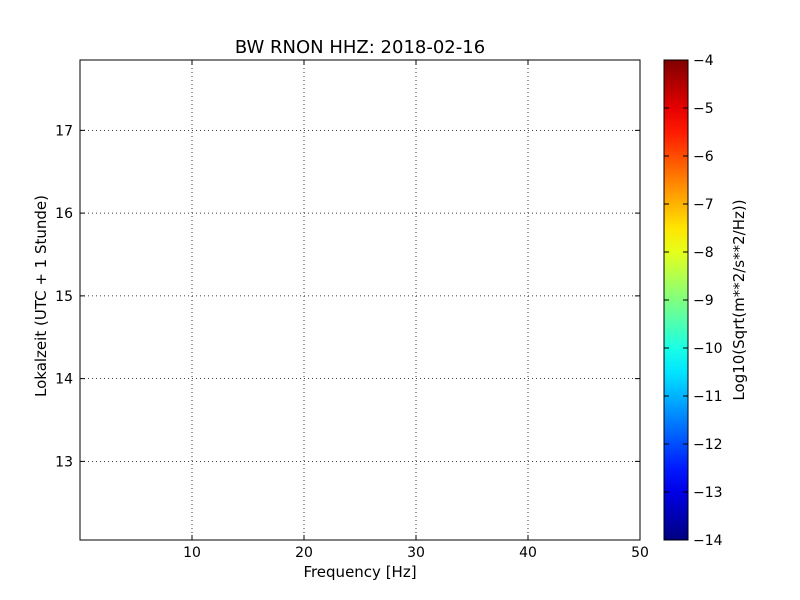 This screenshot has width=800, height=600. Describe the element at coordinates (192, 553) in the screenshot. I see `x-tick-label: 10` at that location.